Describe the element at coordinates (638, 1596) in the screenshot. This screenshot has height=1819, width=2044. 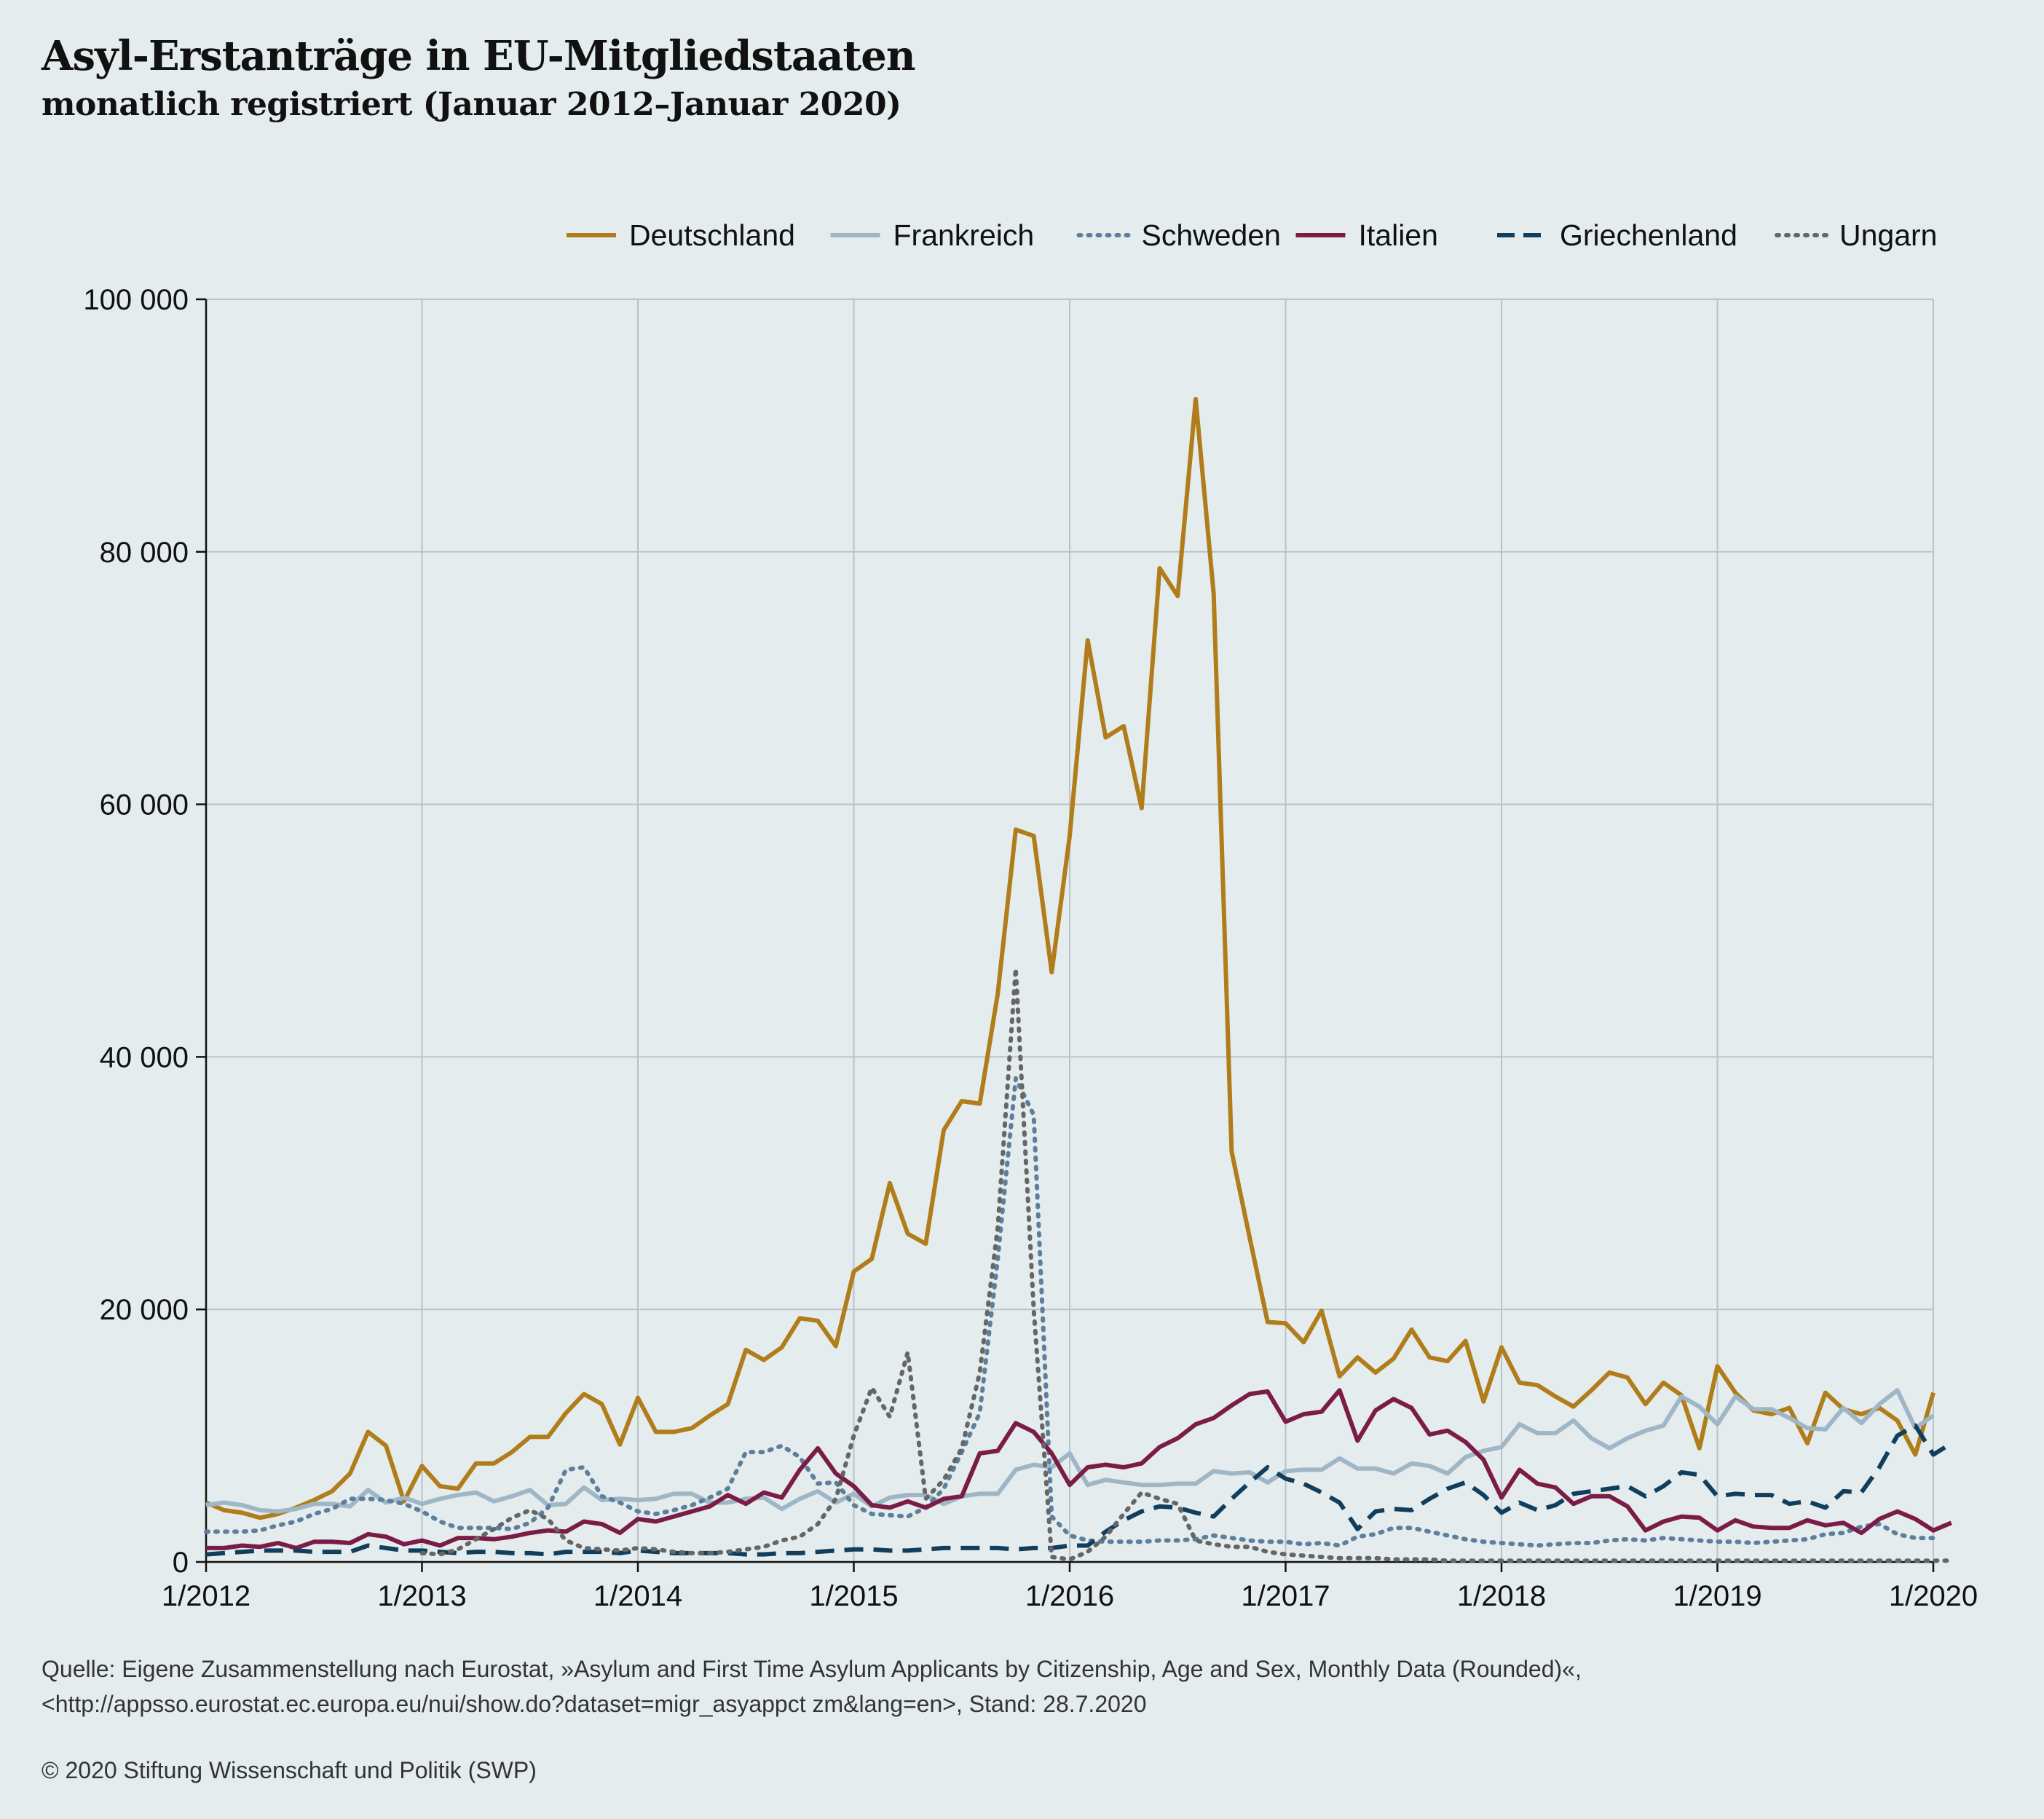
I see `x-tick-label: 1/2014` at that location.